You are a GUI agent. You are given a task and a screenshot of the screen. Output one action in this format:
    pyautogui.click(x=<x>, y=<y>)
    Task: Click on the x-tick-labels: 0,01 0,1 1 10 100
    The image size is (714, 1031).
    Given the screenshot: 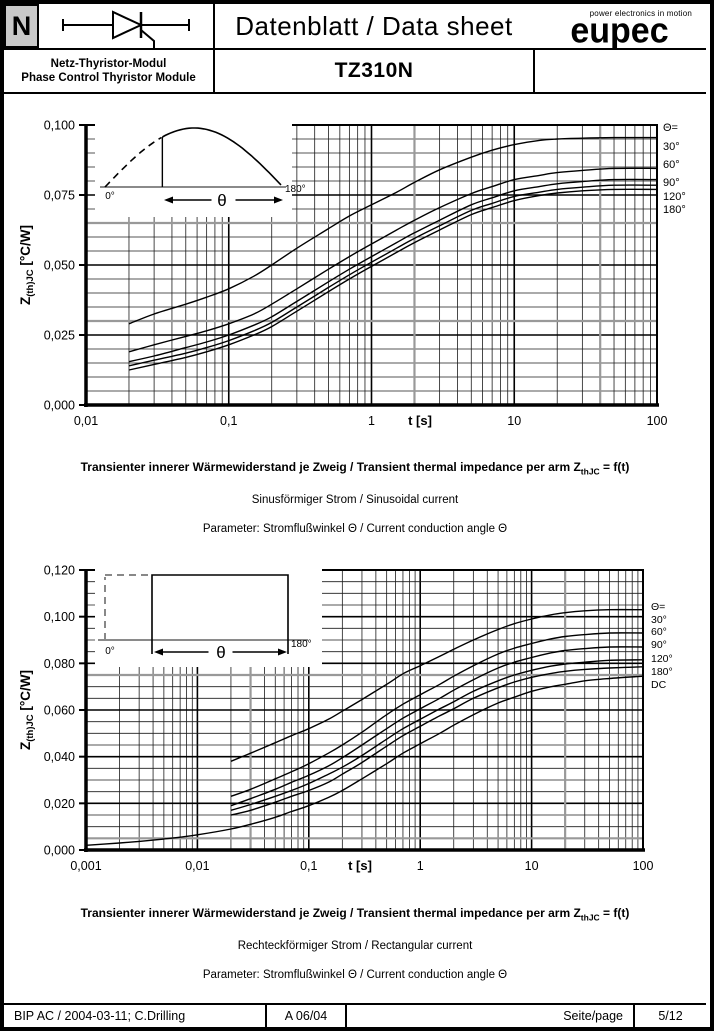 What is the action you would take?
    pyautogui.click(x=371, y=421)
    